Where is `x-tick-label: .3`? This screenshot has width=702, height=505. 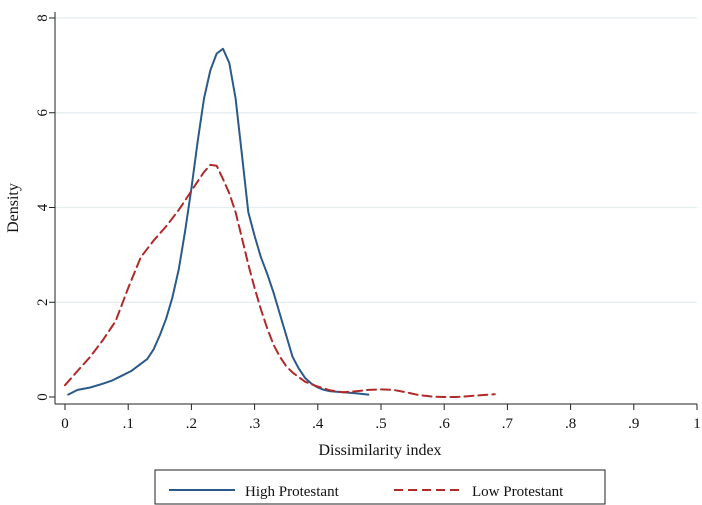
x-tick-label: .3 is located at coordinates (254, 424).